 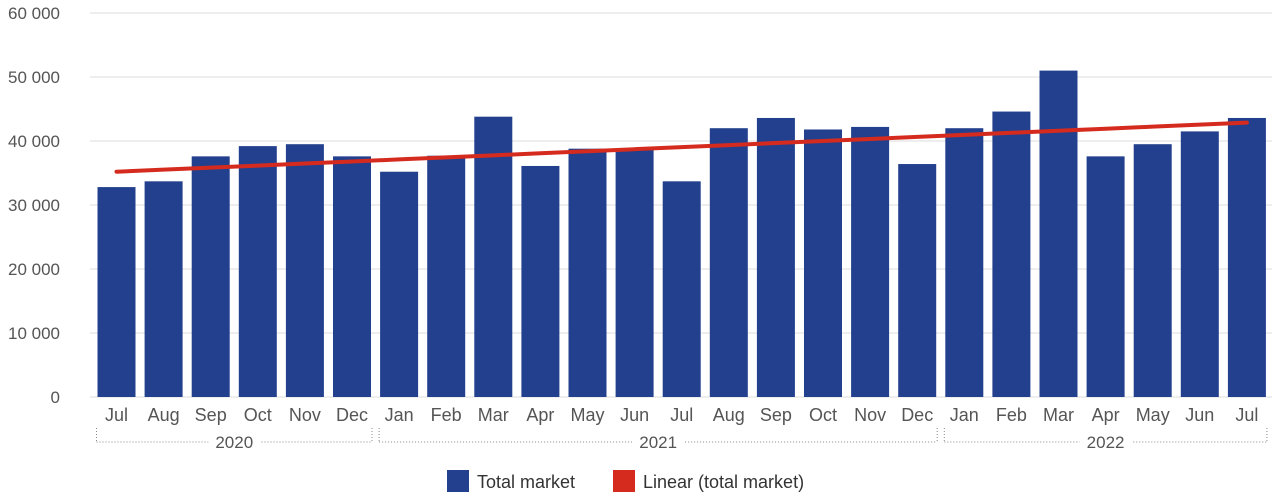 I want to click on y-axis-ticks: 0 10 000 20 000 30 000 40 000 50 000 60 000, so click(x=34, y=205).